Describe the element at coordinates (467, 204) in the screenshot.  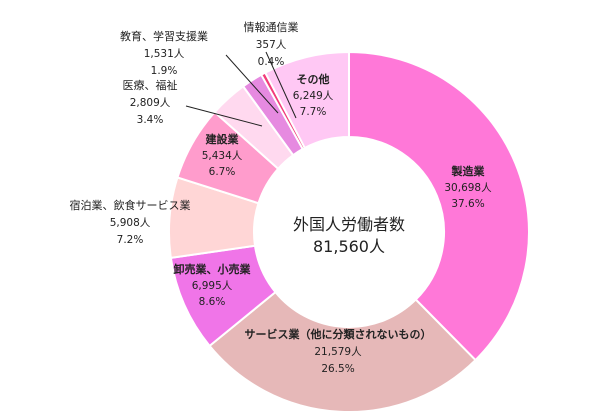
I see `slice-percent-label: 37.6%` at that location.